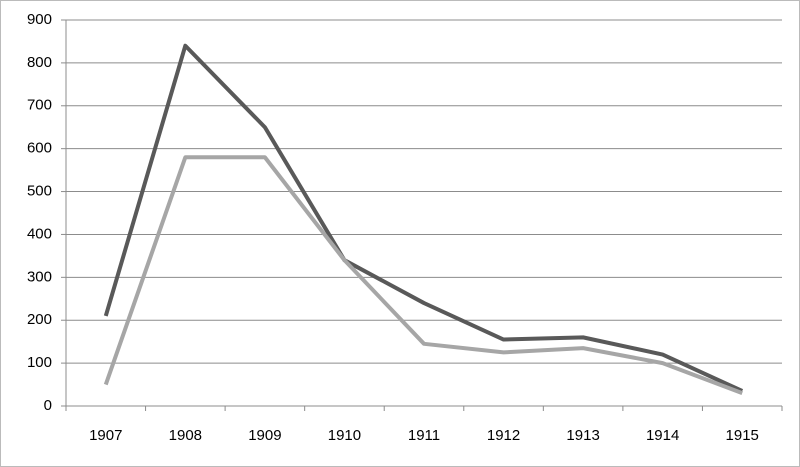  I want to click on y-tick-label: 400, so click(39, 233).